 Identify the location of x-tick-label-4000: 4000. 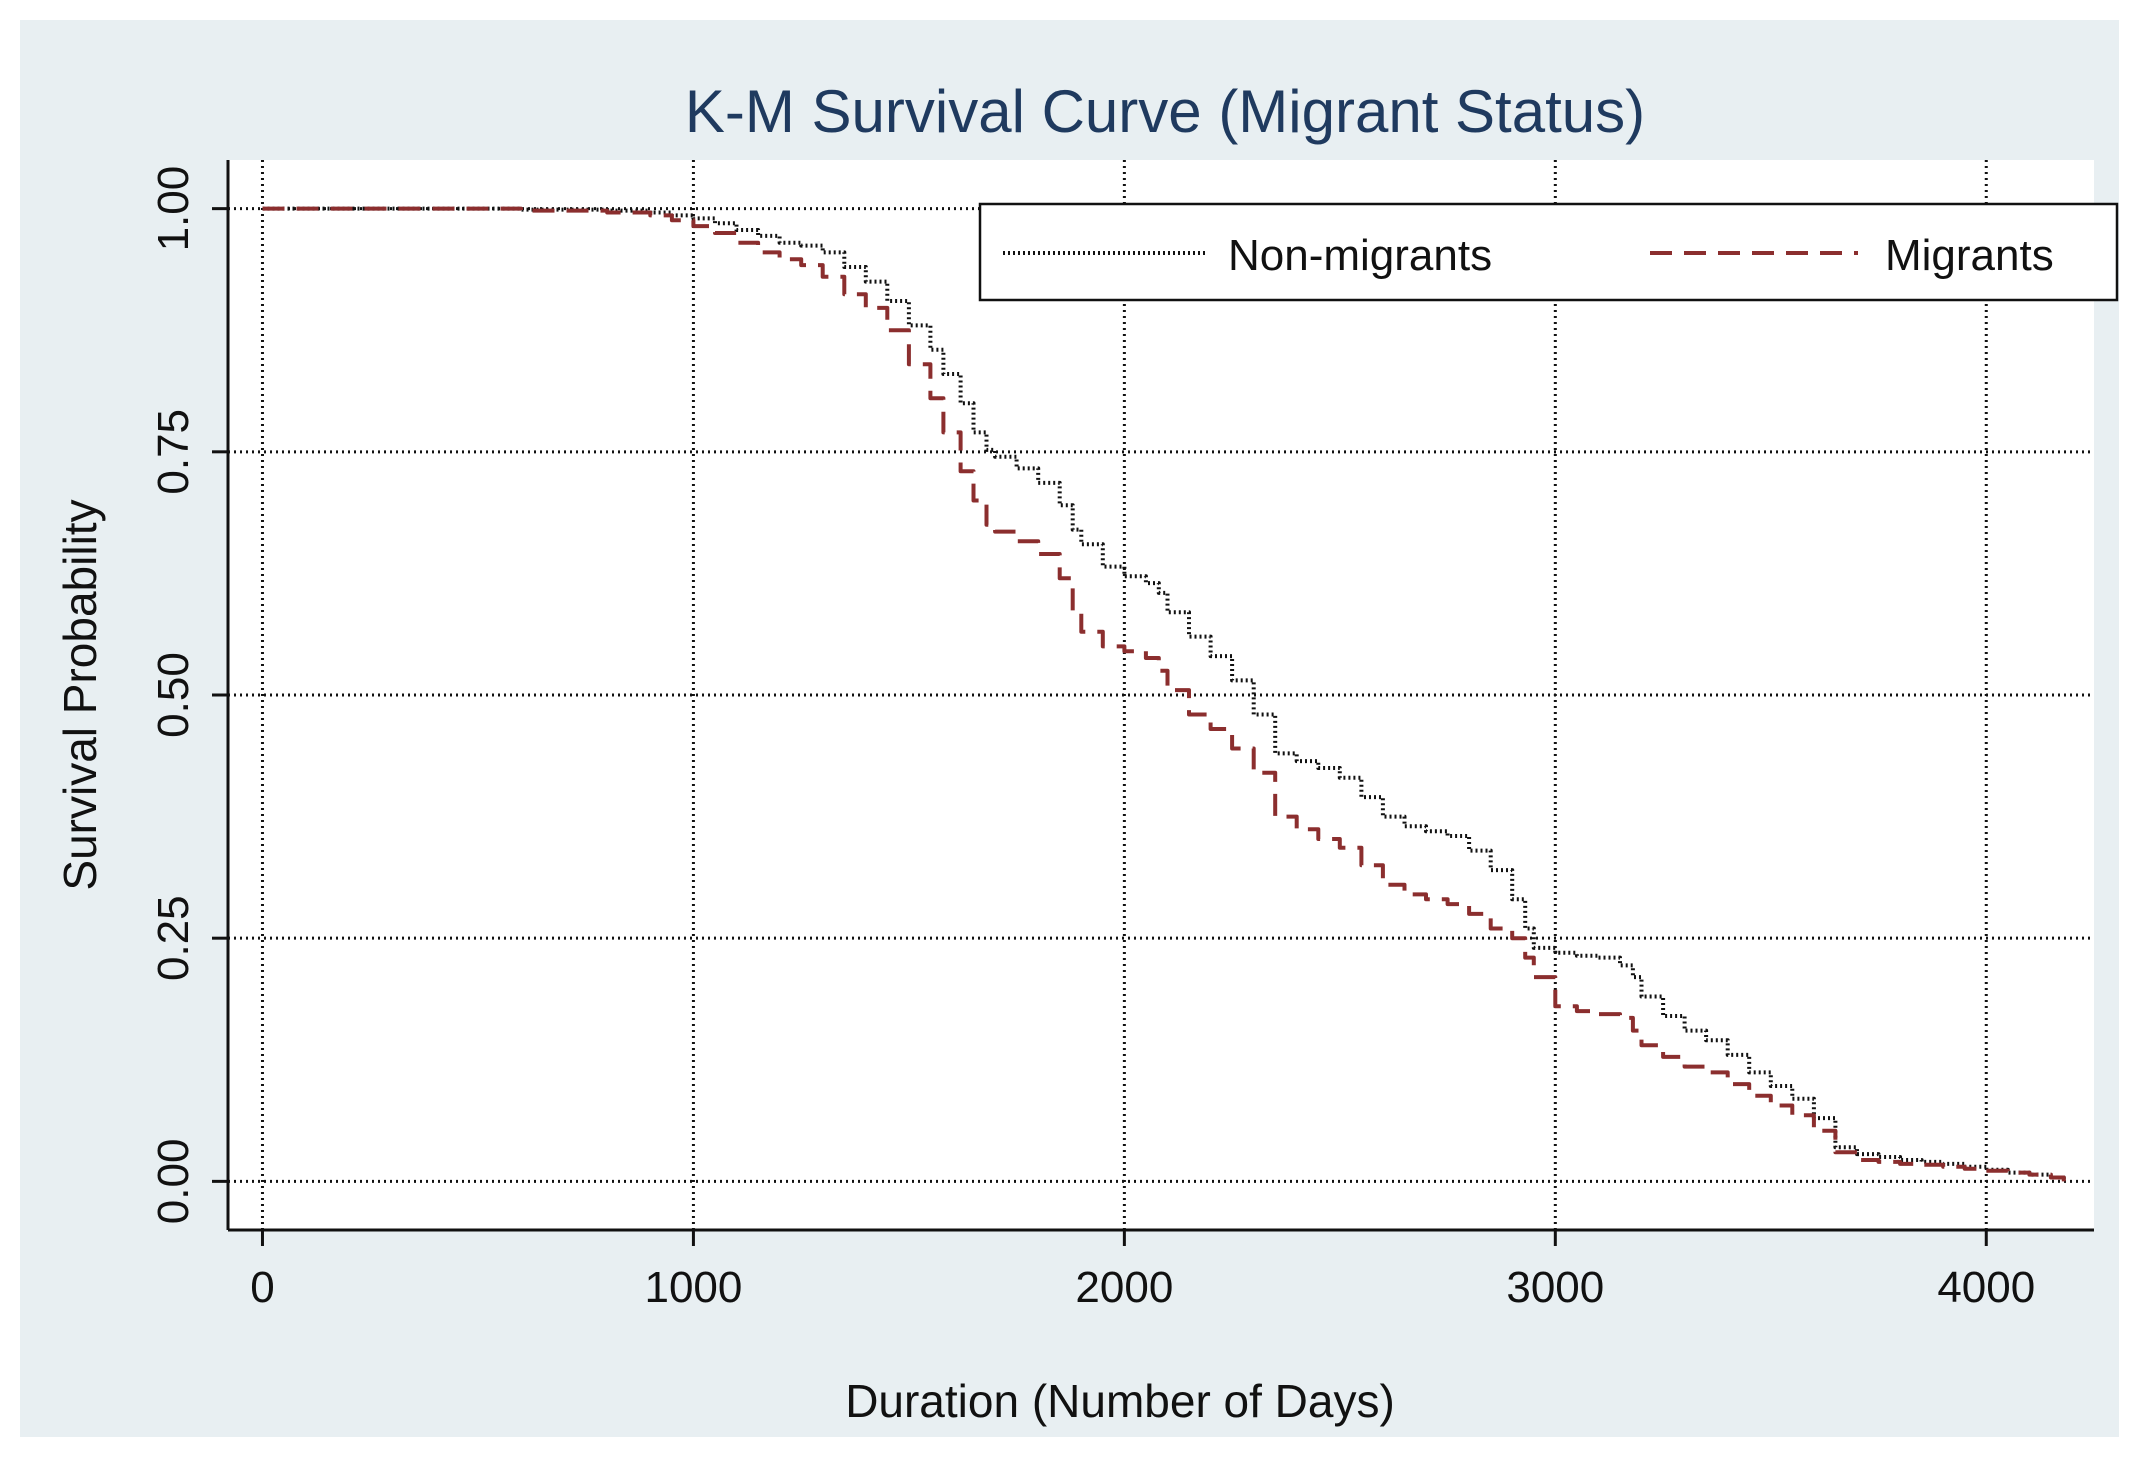
(1986, 1287).